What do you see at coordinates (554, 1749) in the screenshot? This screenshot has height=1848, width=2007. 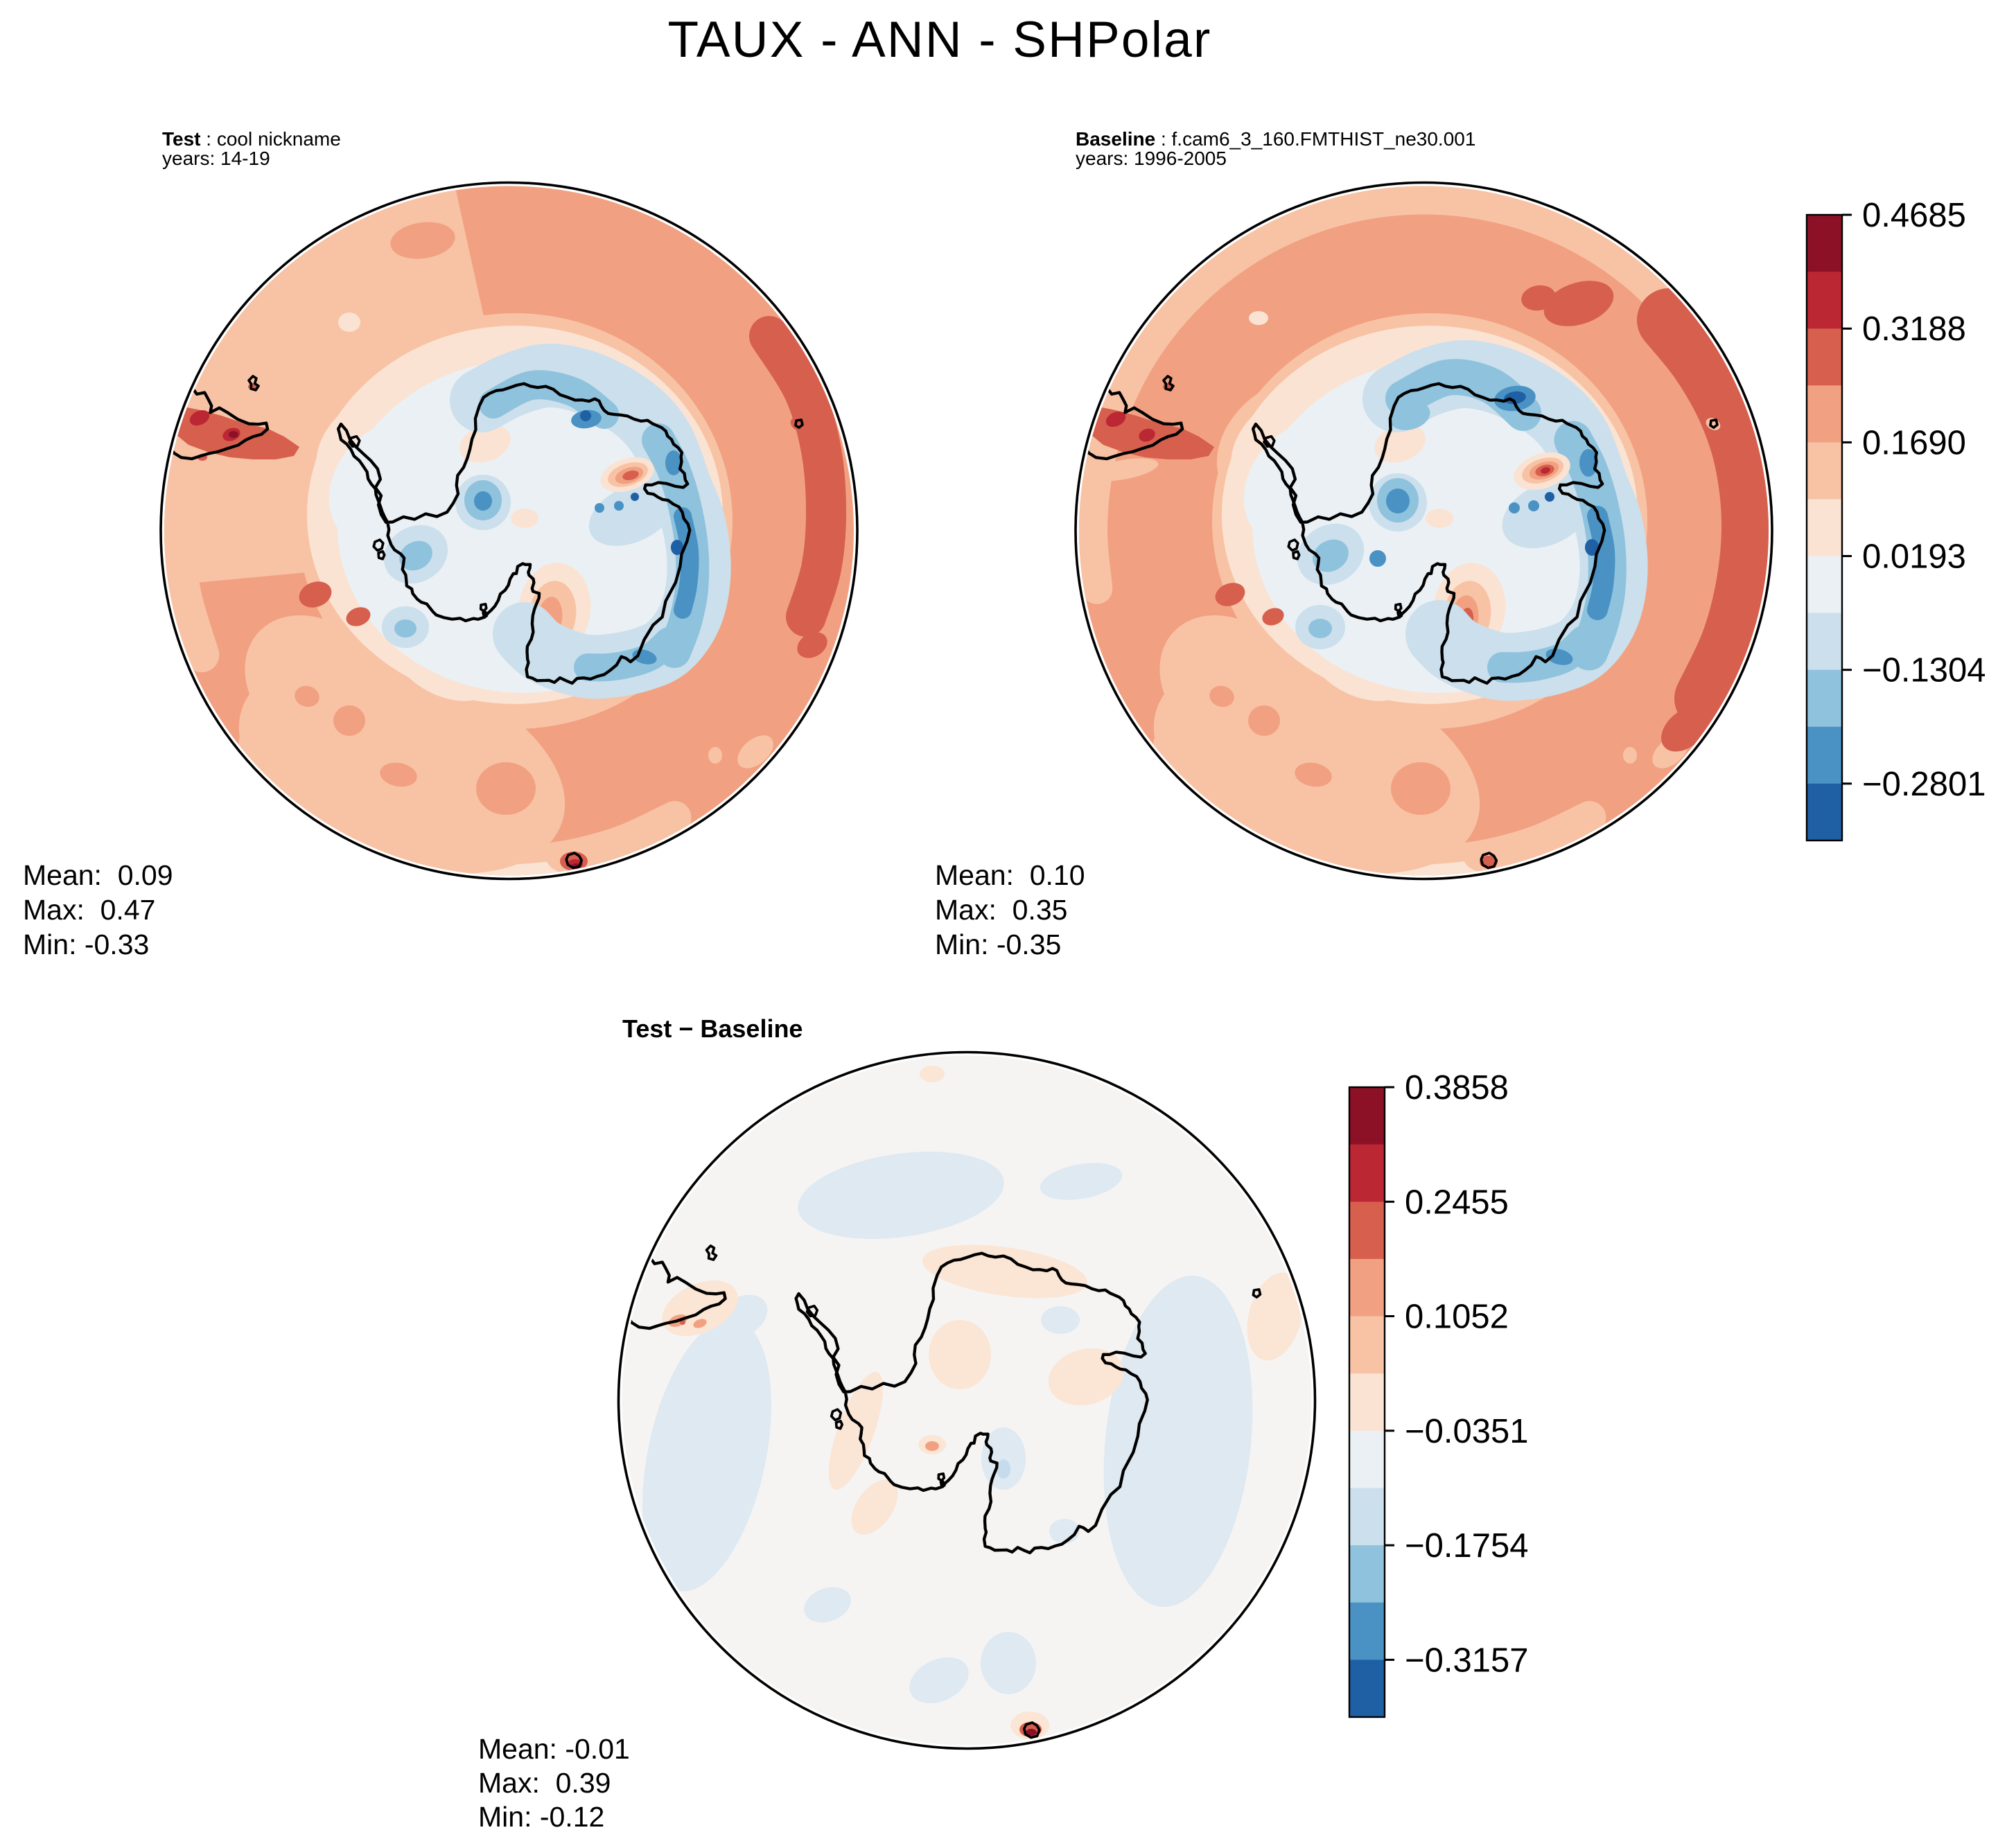 I see `svg-text: Mean: -0.01` at bounding box center [554, 1749].